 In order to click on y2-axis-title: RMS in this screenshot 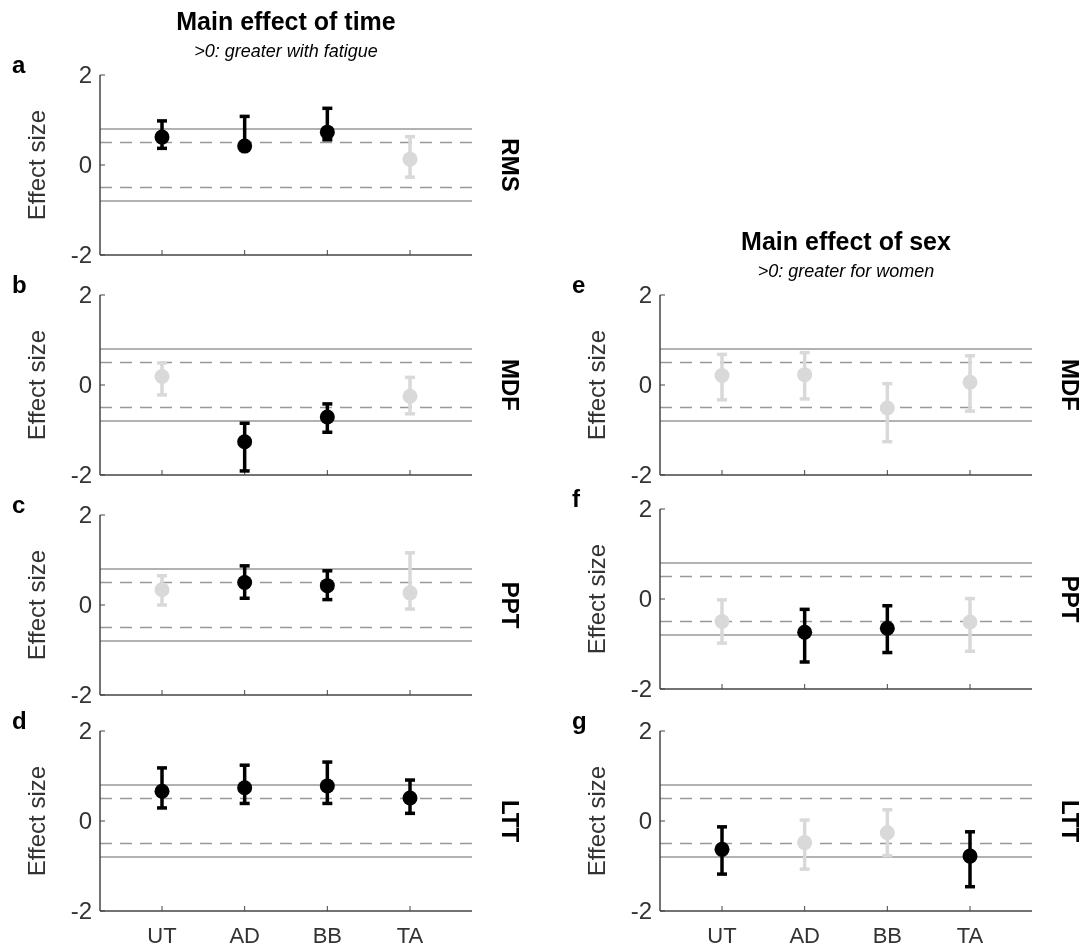, I will do `click(510, 165)`.